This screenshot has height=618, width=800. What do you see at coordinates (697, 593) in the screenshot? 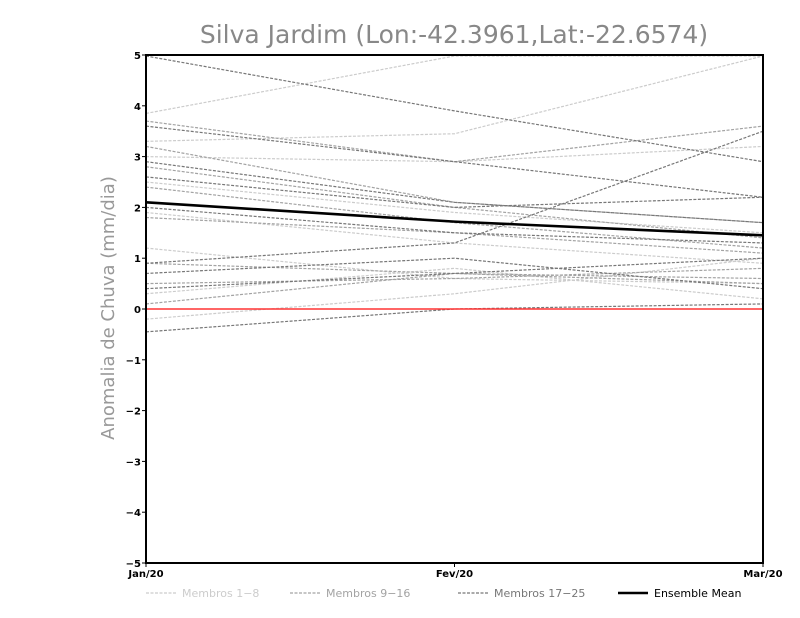
I see `legend-label-4: Ensemble Mean` at bounding box center [697, 593].